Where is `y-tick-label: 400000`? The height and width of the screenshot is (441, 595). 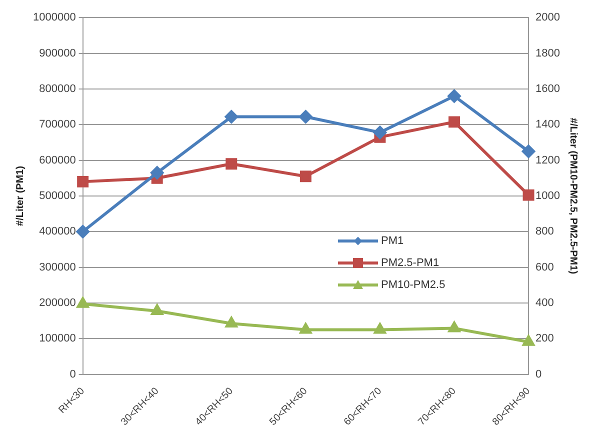 y-tick-label: 400000 is located at coordinates (57, 232).